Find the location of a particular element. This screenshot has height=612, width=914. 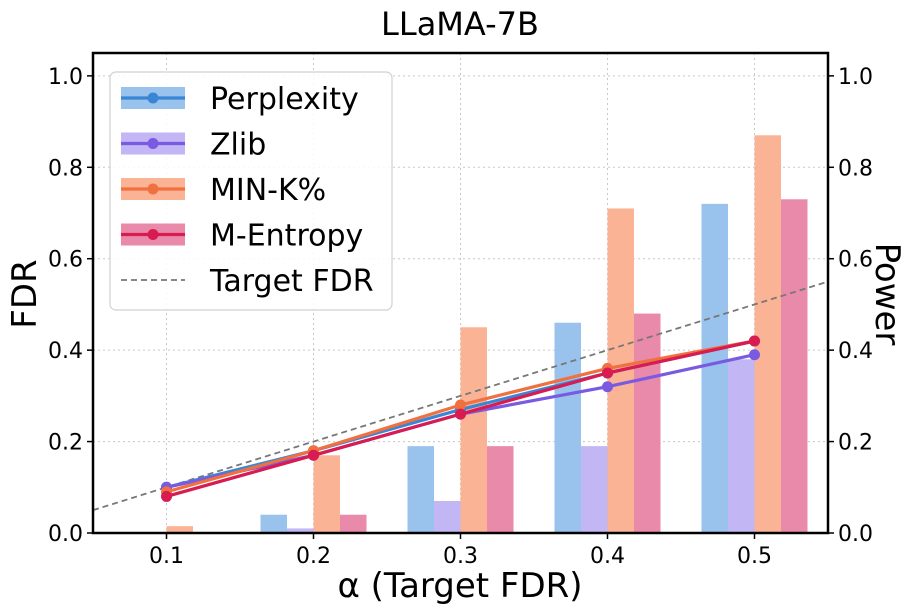

x-tick-label: 0.2 is located at coordinates (313, 556).